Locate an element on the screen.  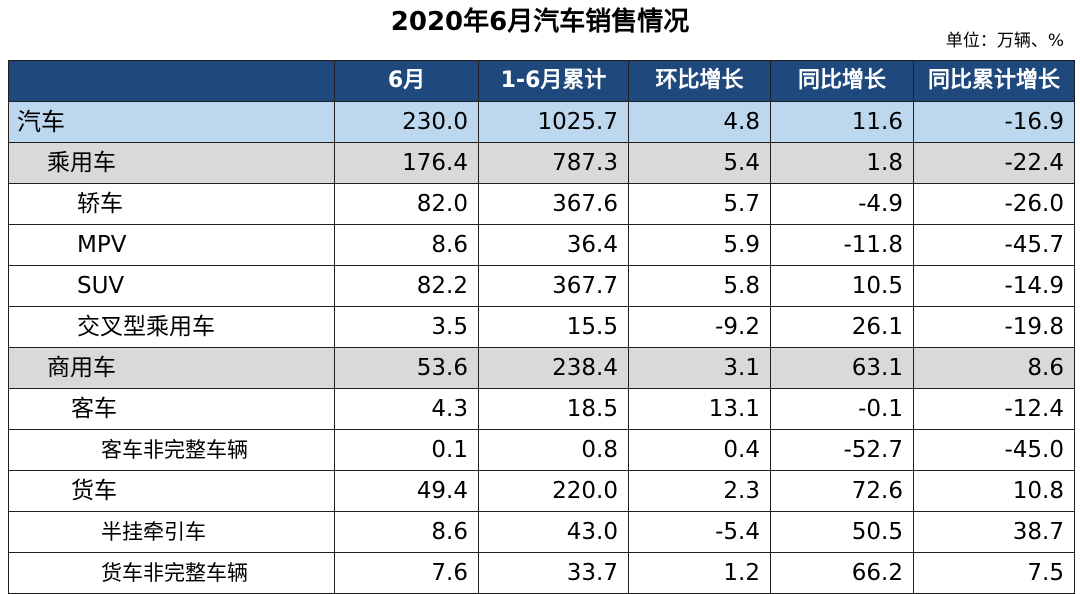
column-header: 同比累计增长 is located at coordinates (994, 81).